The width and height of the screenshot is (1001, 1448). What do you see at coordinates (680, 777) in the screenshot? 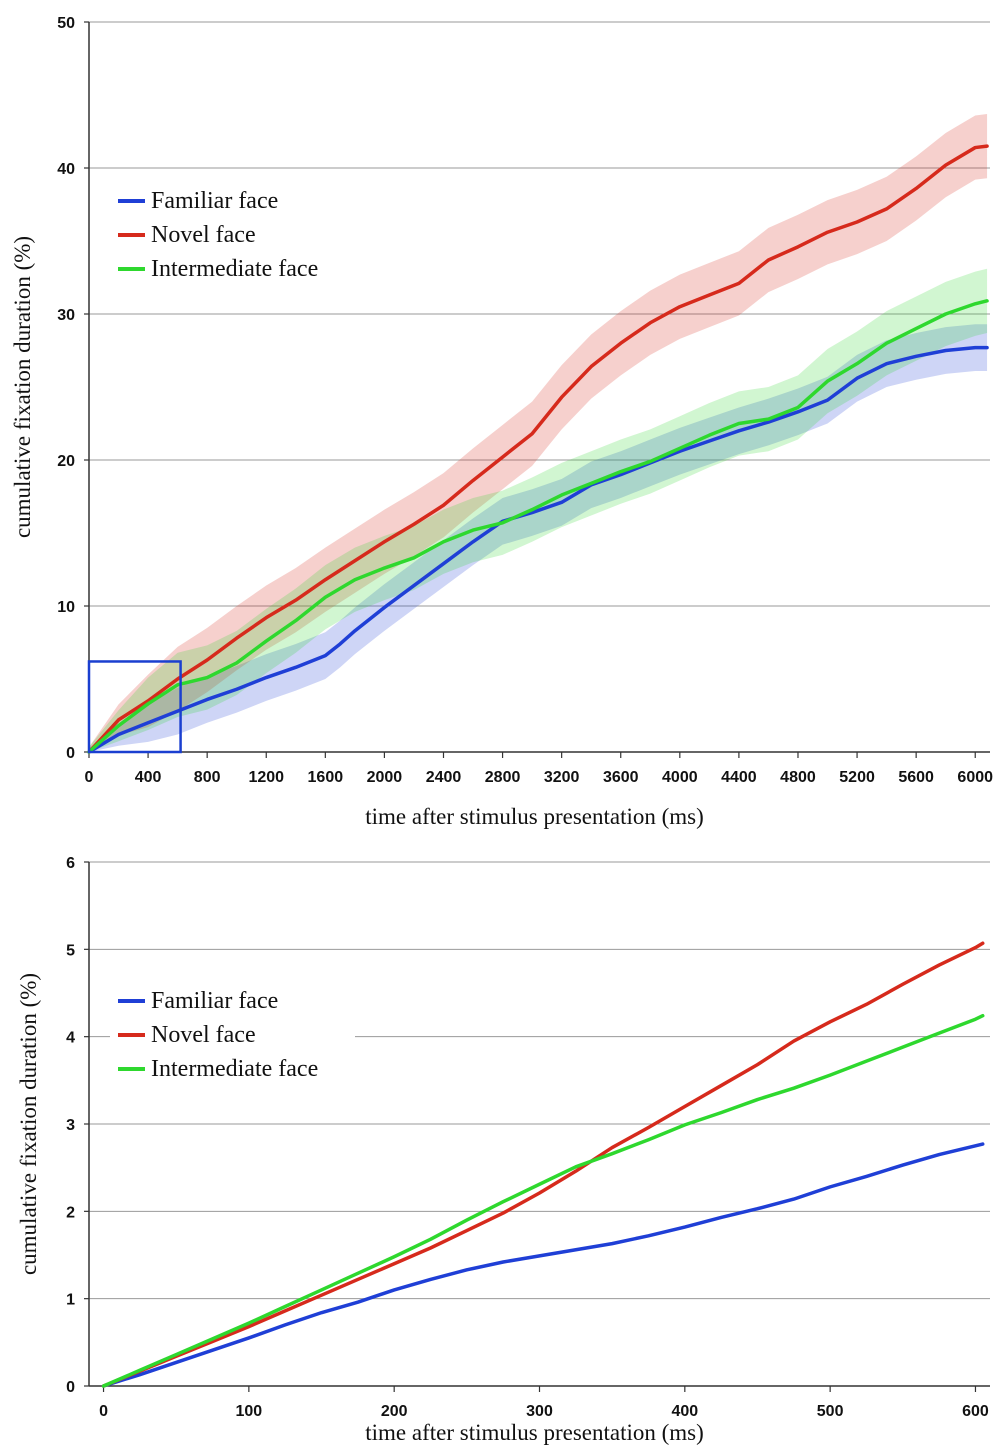
I see `x-tick-label: 4000` at bounding box center [680, 777].